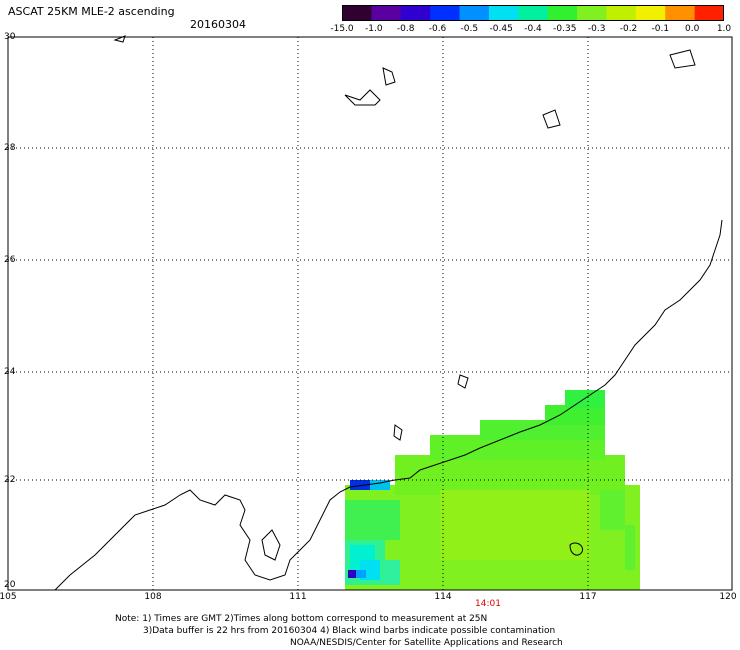 This screenshot has height=650, width=740. What do you see at coordinates (10, 148) in the screenshot?
I see `lat-tick-28: 28` at bounding box center [10, 148].